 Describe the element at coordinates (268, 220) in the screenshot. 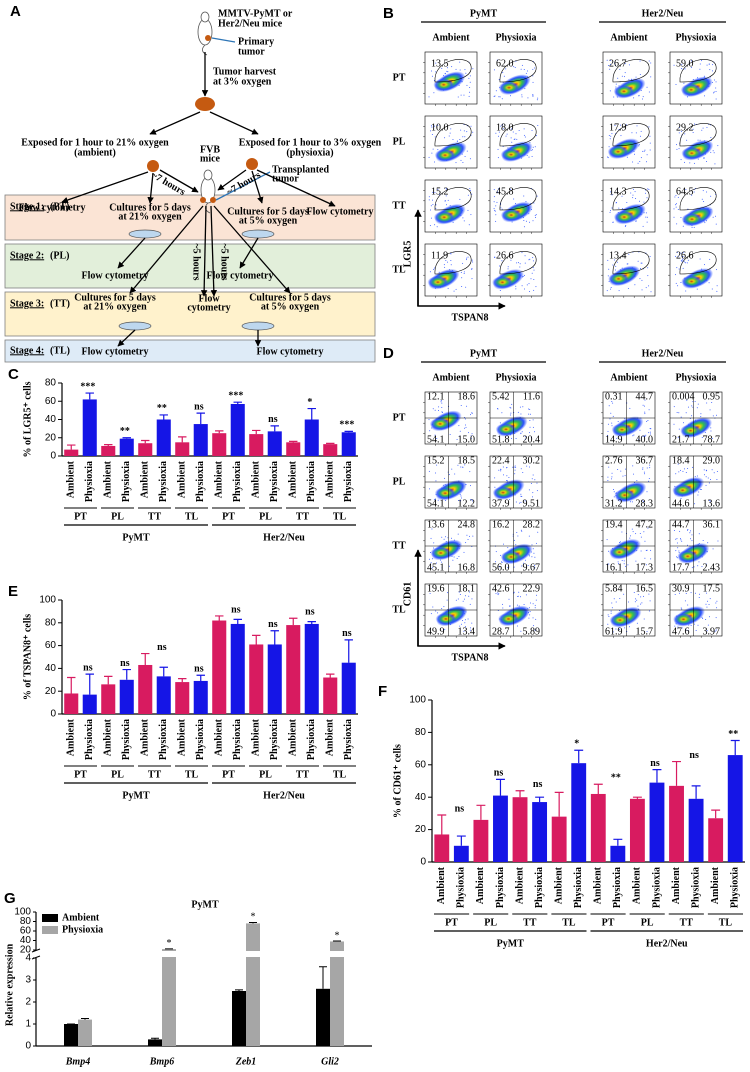

I see `label: at 5% oxygen` at that location.